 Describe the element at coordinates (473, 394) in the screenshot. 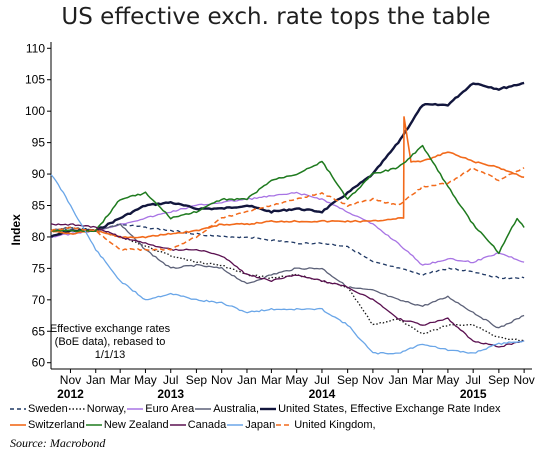

I see `x-year-label: 2015` at that location.